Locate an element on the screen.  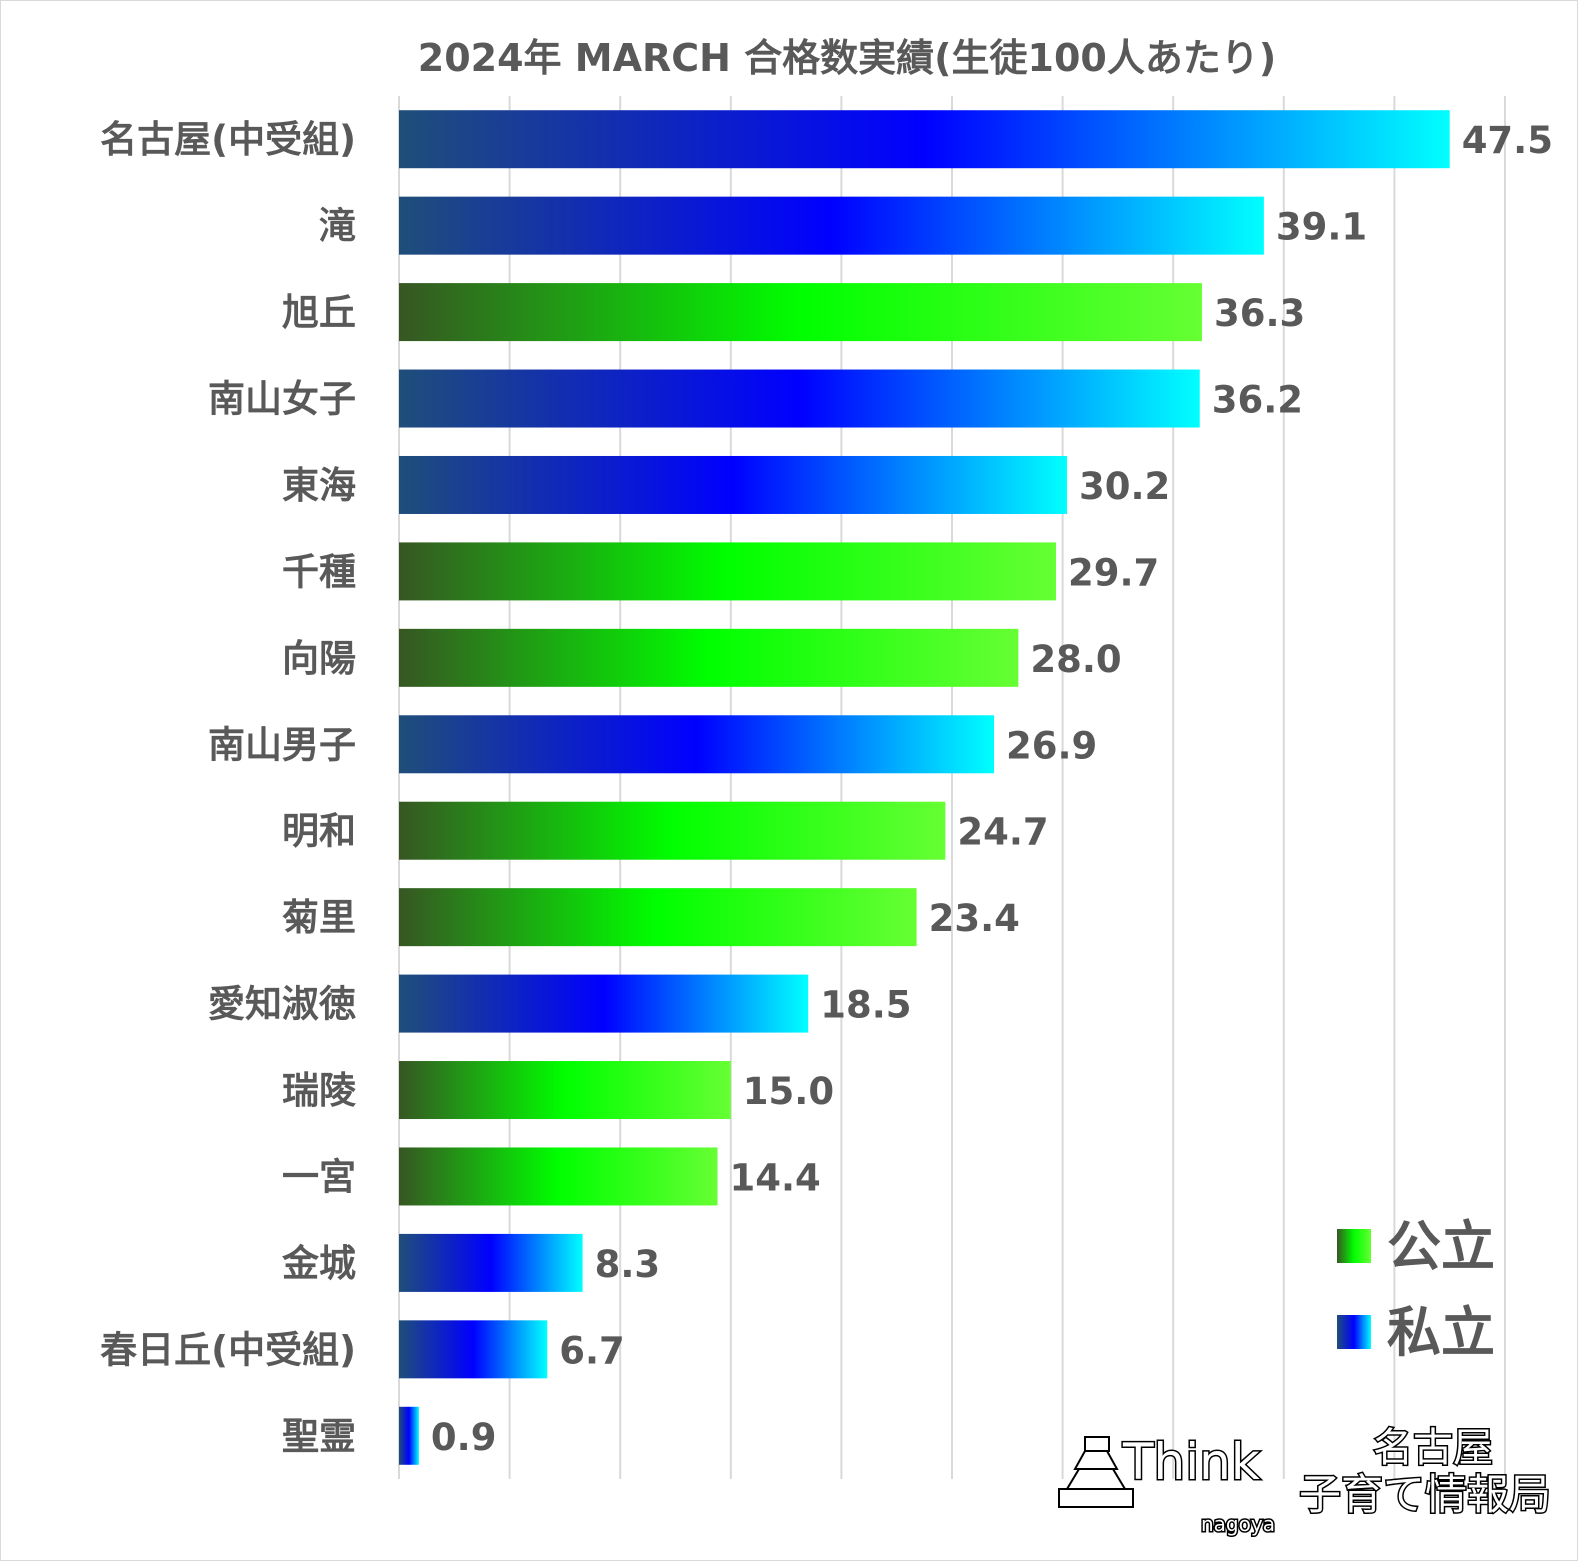
bar-row: 南山男子 26.9 is located at coordinates (652, 744).